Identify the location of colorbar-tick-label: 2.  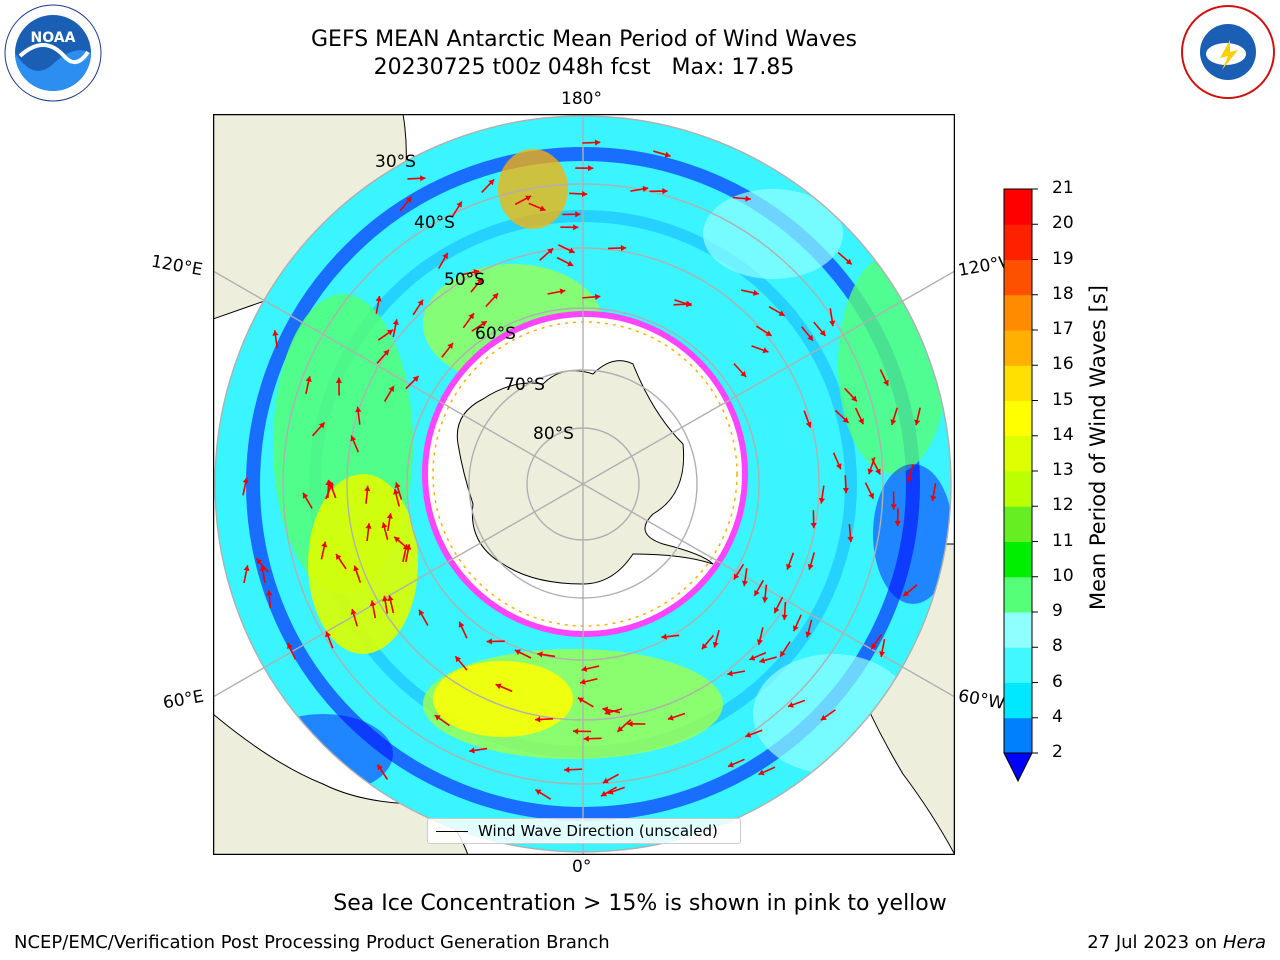
(1057, 752).